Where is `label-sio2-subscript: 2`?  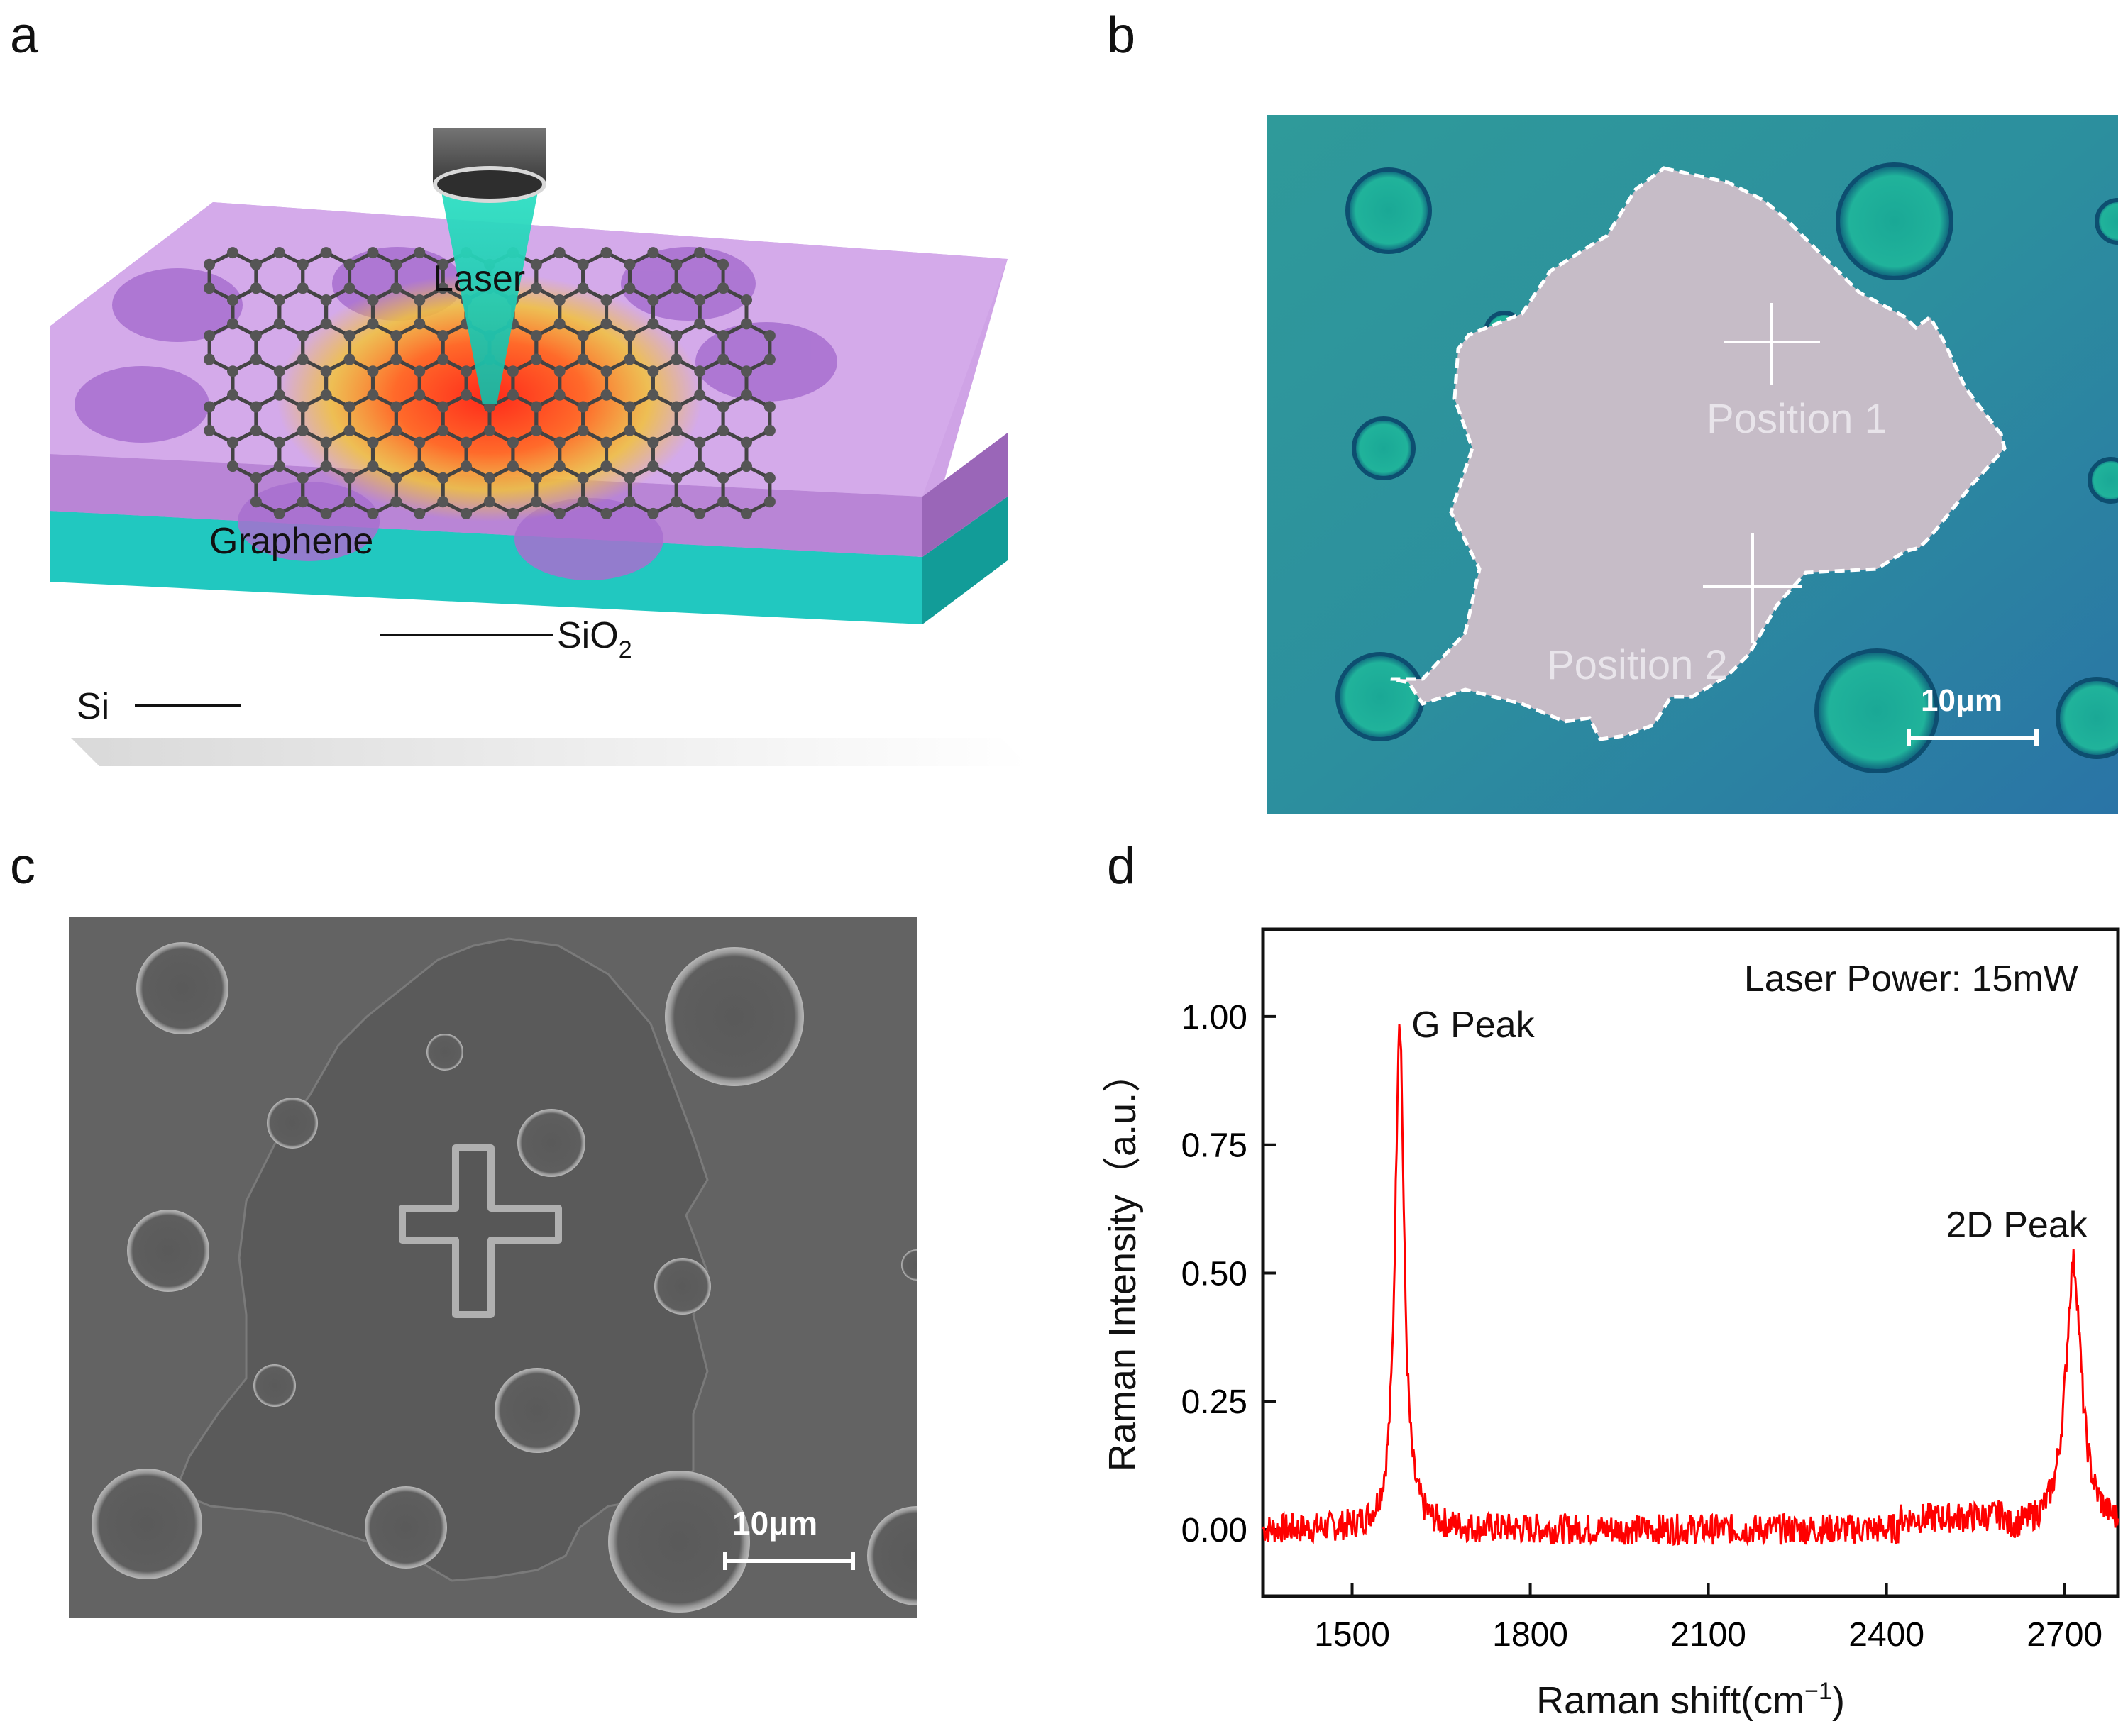 label-sio2-subscript: 2 is located at coordinates (625, 649).